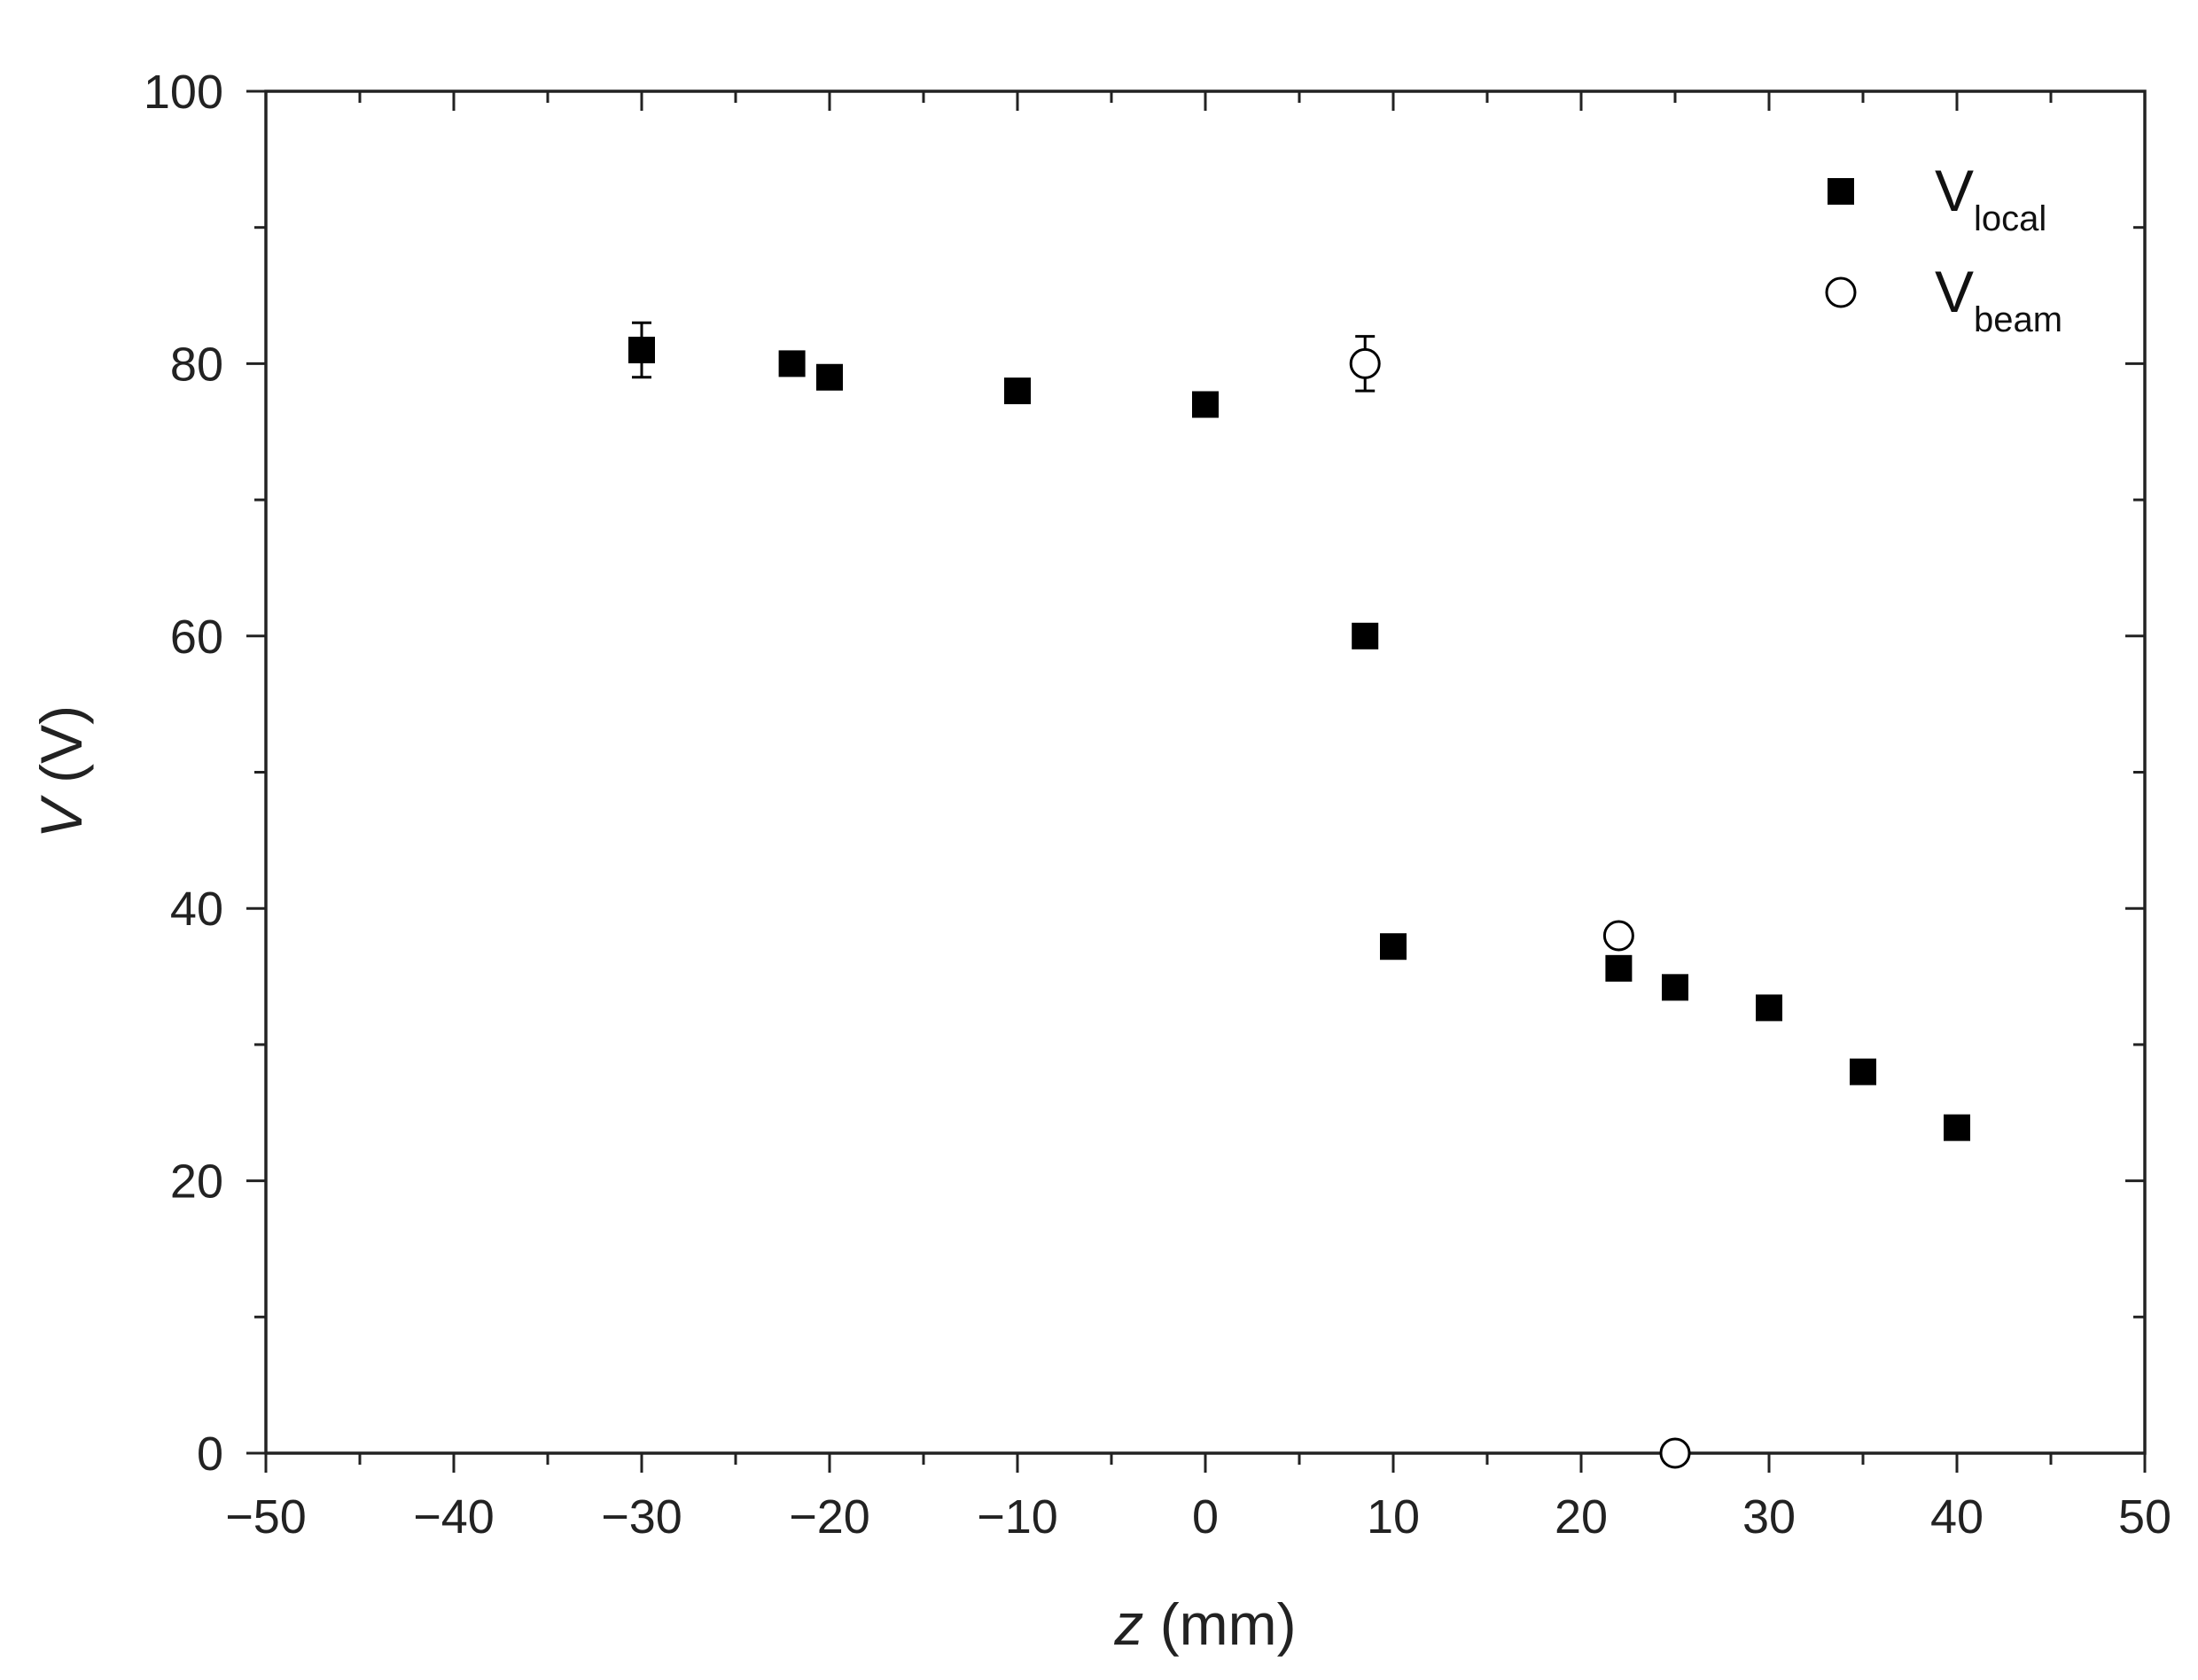 This screenshot has height=1680, width=2198. I want to click on x-tick-label: −10, so click(1017, 1517).